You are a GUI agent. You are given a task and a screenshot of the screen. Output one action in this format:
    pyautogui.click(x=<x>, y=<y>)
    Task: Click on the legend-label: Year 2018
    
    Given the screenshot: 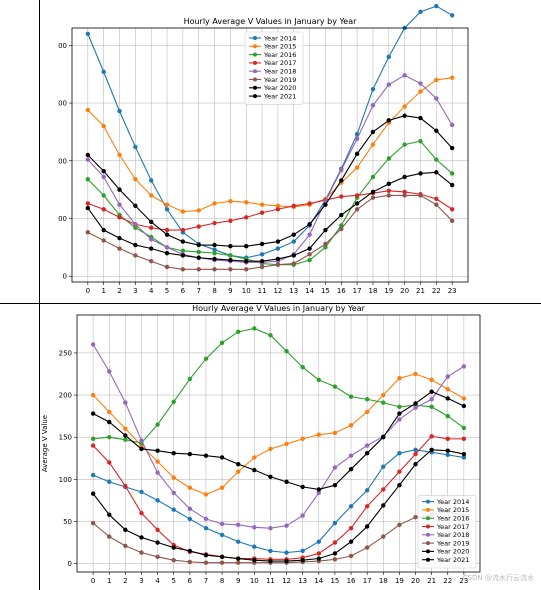 What is the action you would take?
    pyautogui.click(x=452, y=535)
    